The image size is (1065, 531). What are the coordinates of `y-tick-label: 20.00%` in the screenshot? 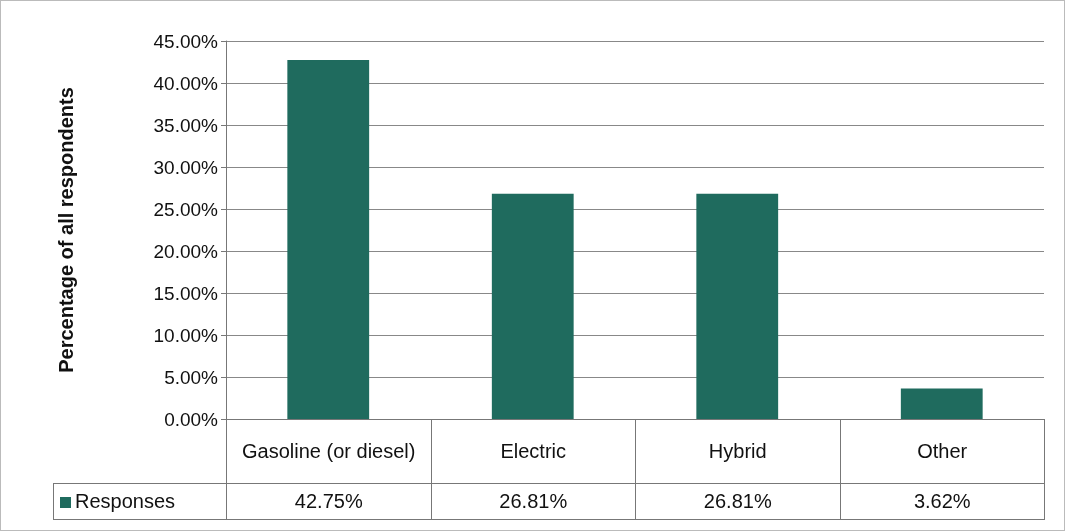 It's located at (186, 251).